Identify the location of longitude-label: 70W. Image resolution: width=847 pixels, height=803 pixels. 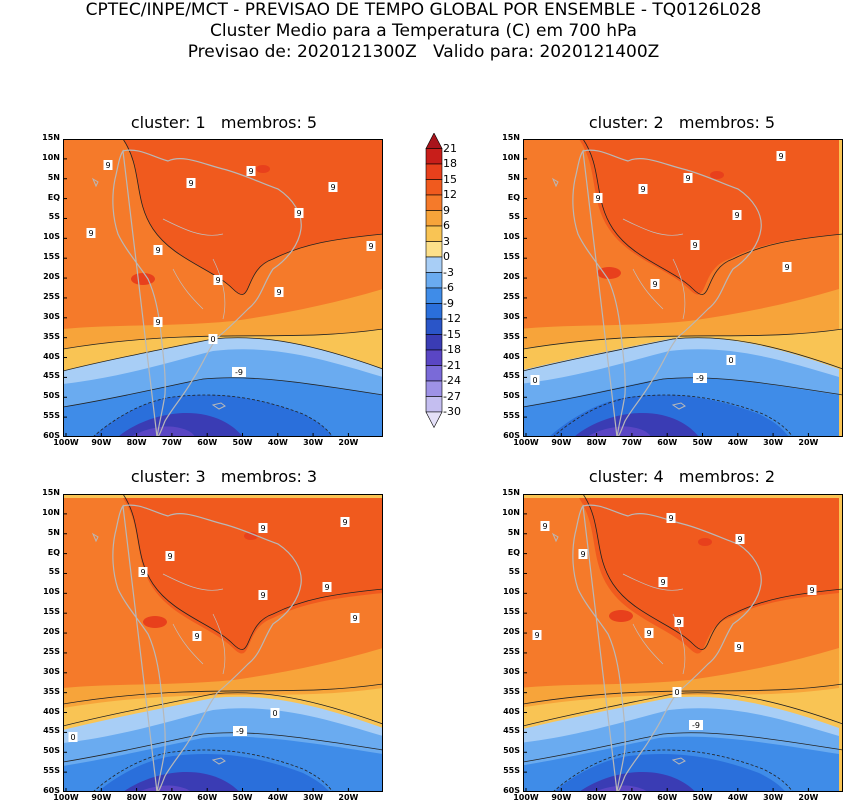
(631, 442).